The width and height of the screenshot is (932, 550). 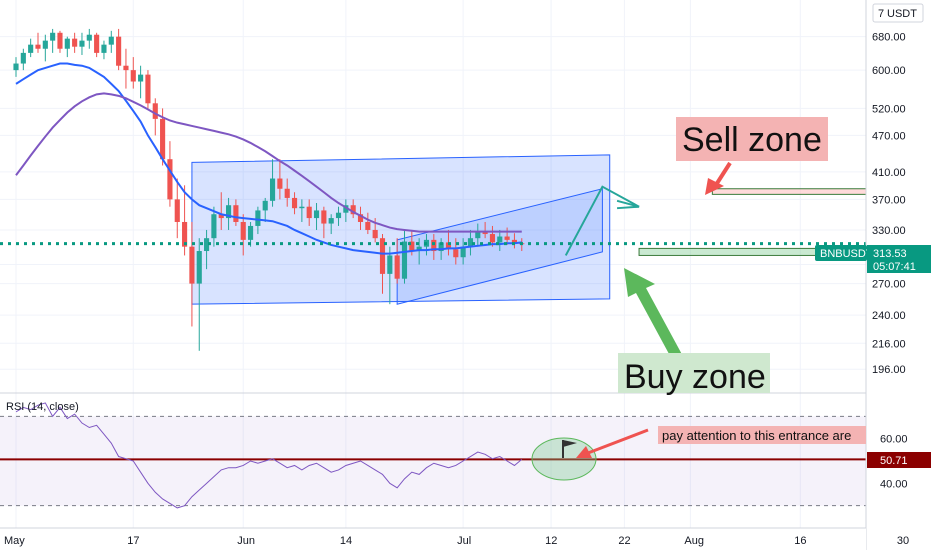 I want to click on price-tick-label: 240.00, so click(x=889, y=316).